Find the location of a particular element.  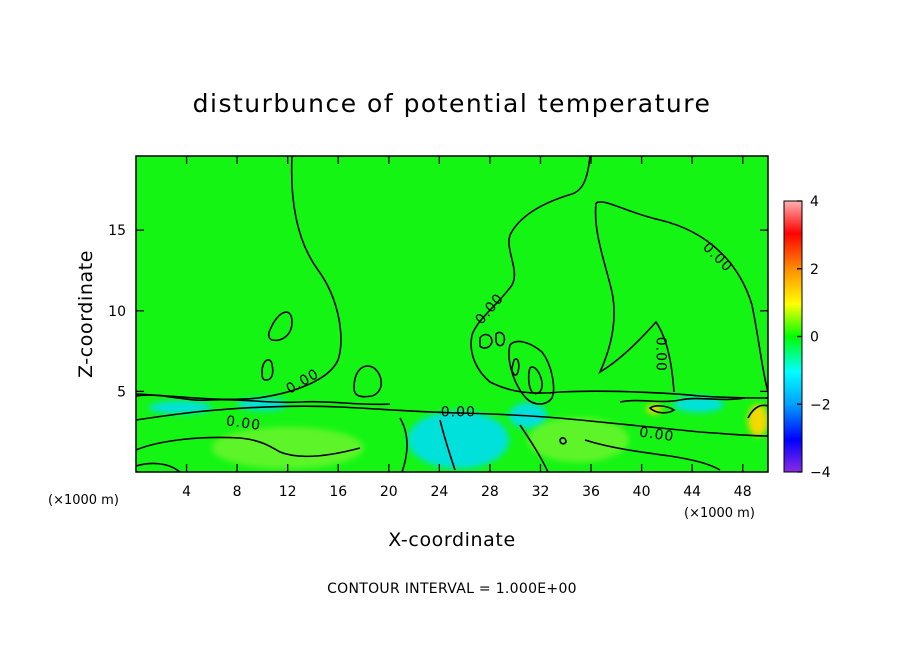

y-tick-label: 15 is located at coordinates (117, 231).